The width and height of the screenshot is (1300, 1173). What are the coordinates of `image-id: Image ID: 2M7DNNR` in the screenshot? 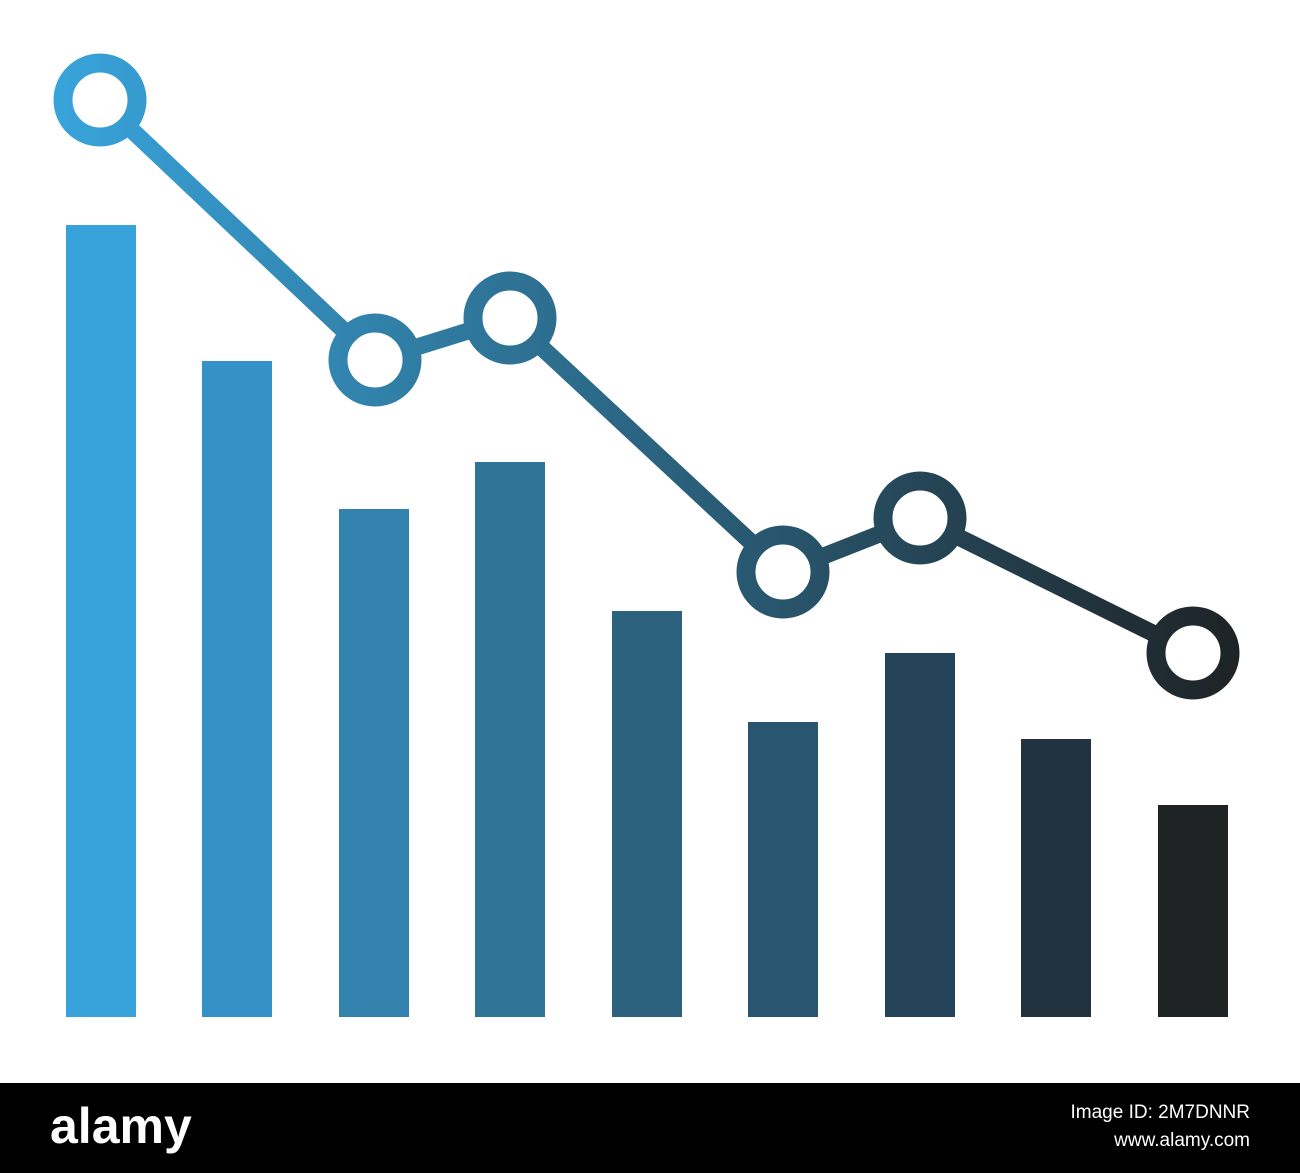 It's located at (1161, 1112).